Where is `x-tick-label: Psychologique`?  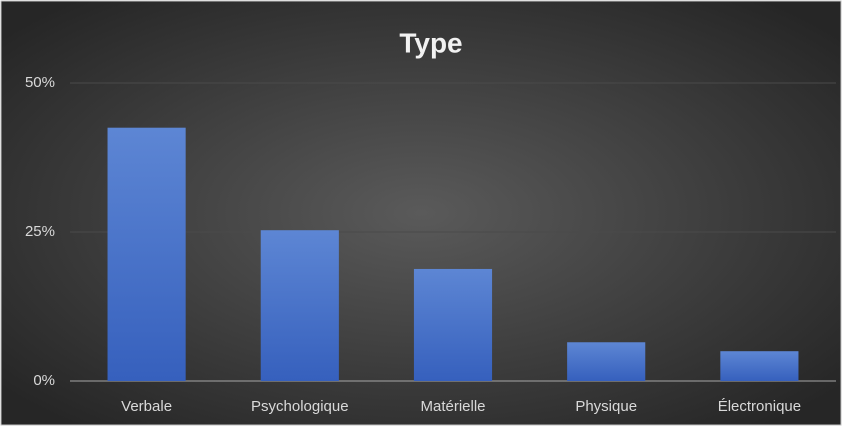 x-tick-label: Psychologique is located at coordinates (300, 406).